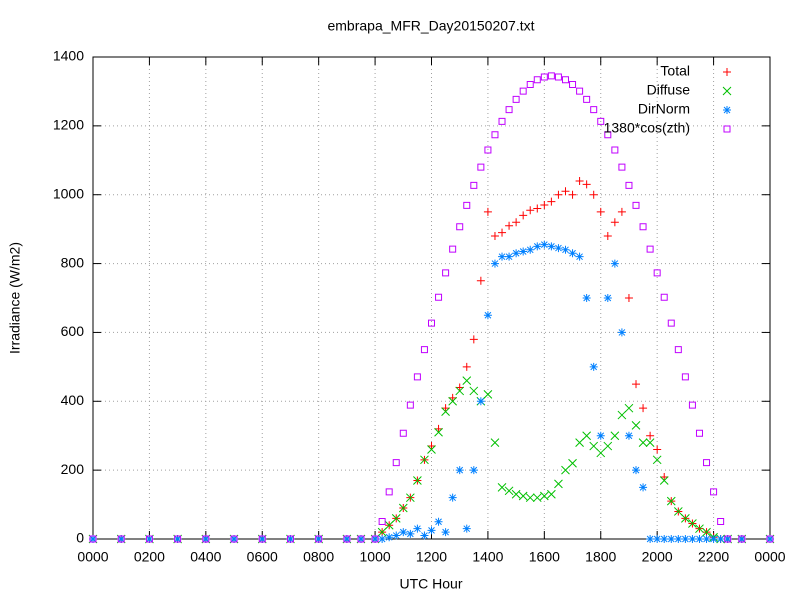 This screenshot has width=800, height=600. I want to click on legend-label: Diffuse, so click(669, 90).